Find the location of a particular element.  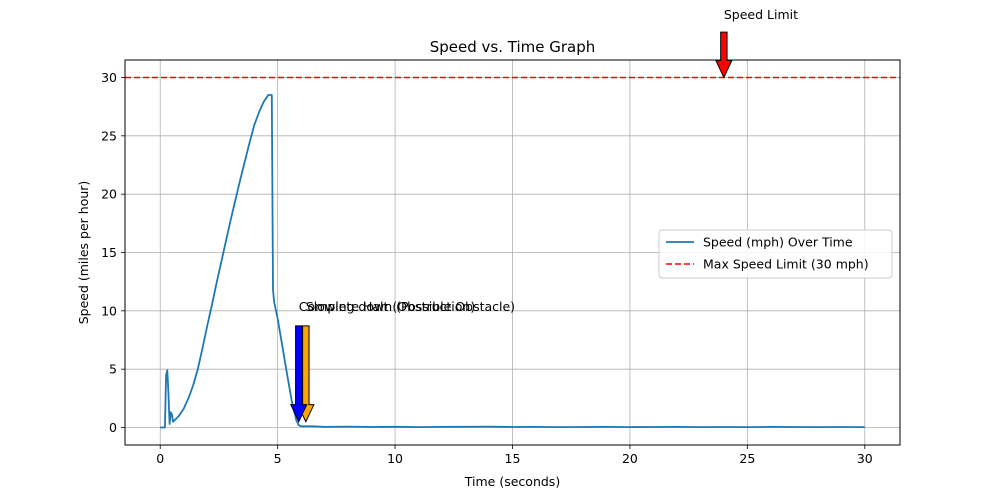

legend-entry-label: Max Speed Limit (30 mph) is located at coordinates (786, 264).